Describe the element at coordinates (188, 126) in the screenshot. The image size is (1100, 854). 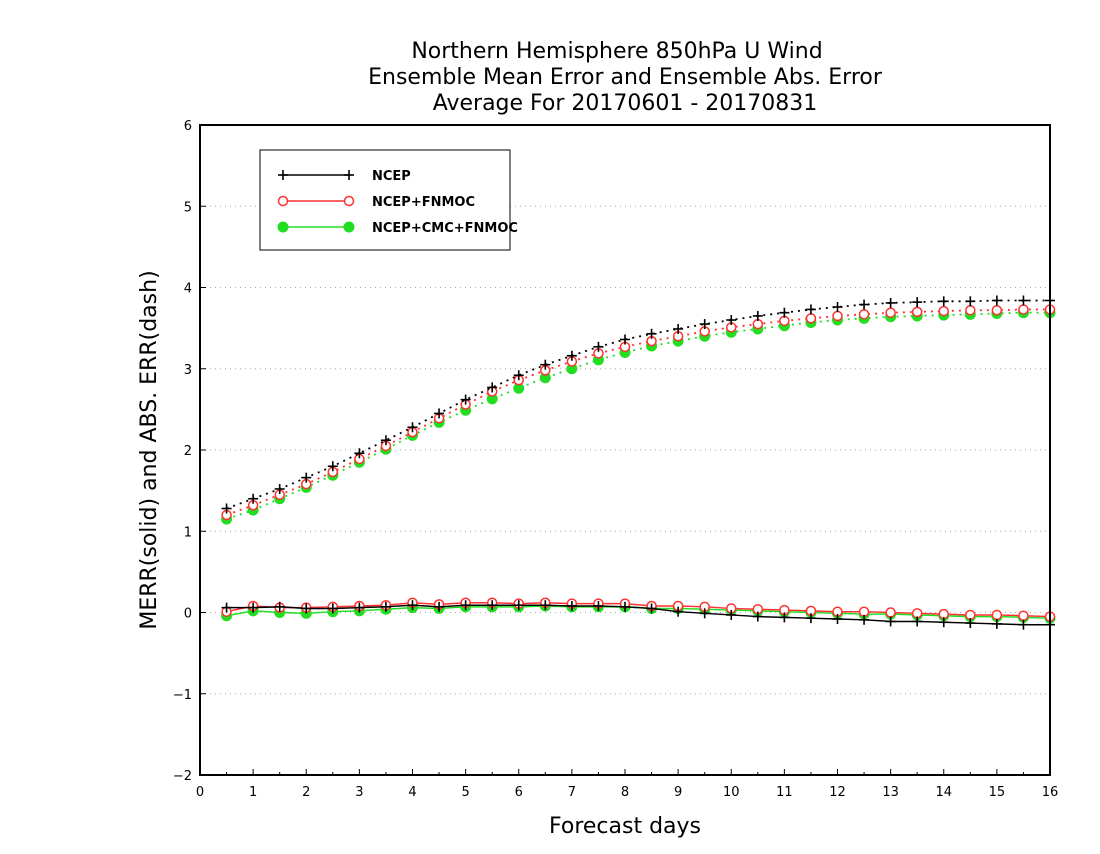
I see `y-tick-label: 6` at that location.